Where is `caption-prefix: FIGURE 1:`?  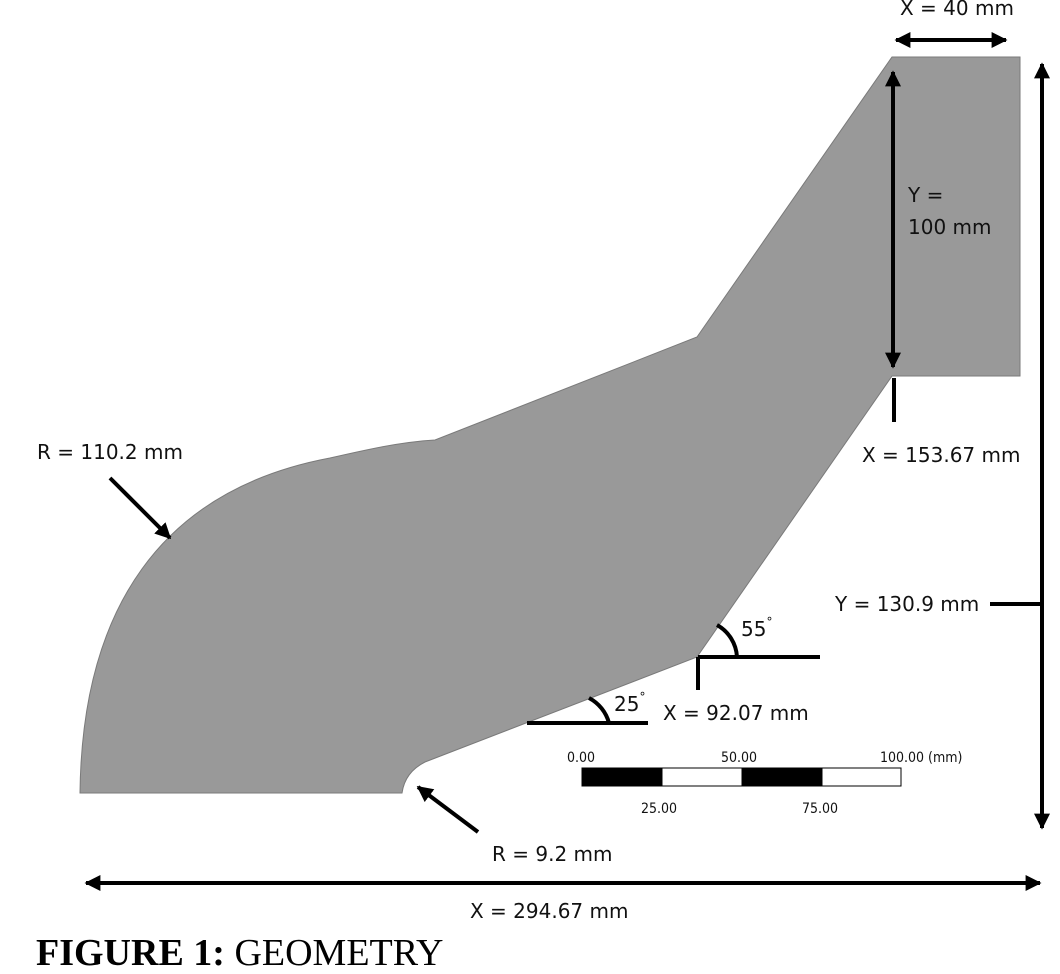
caption-prefix: FIGURE 1: is located at coordinates (130, 953).